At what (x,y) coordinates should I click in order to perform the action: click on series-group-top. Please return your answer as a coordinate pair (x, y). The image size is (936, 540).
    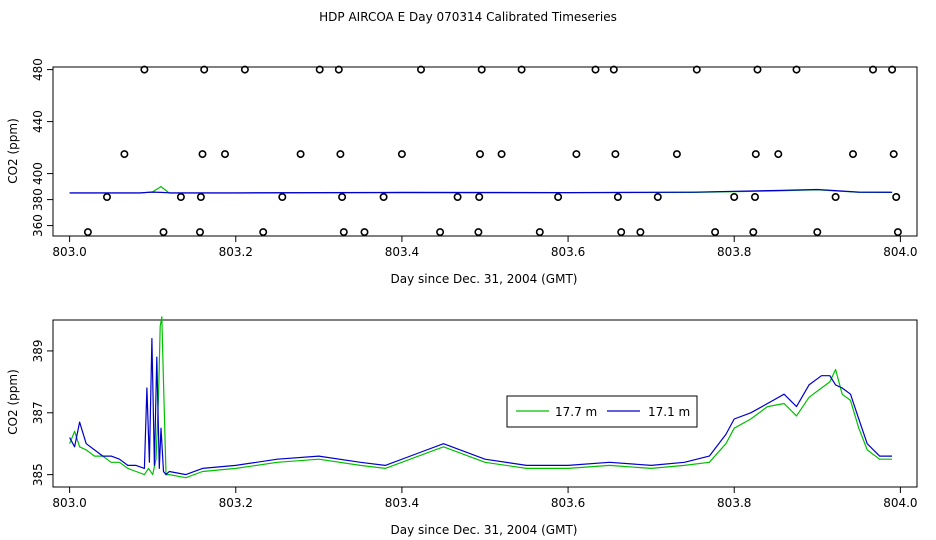
    Looking at the image, I should click on (481, 190).